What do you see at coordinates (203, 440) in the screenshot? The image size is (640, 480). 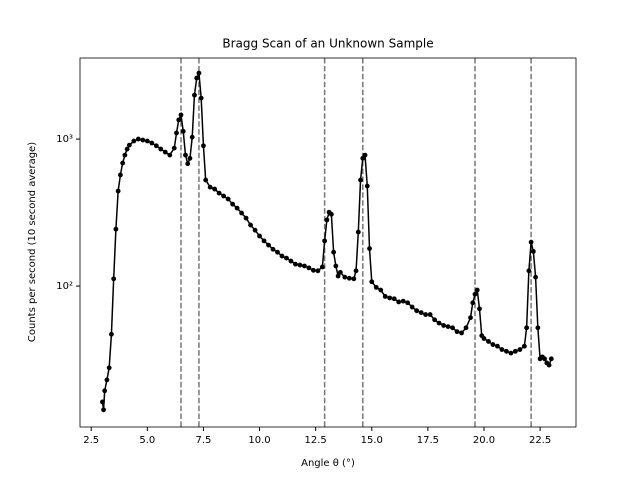 I see `x-tick-label: 7.5` at bounding box center [203, 440].